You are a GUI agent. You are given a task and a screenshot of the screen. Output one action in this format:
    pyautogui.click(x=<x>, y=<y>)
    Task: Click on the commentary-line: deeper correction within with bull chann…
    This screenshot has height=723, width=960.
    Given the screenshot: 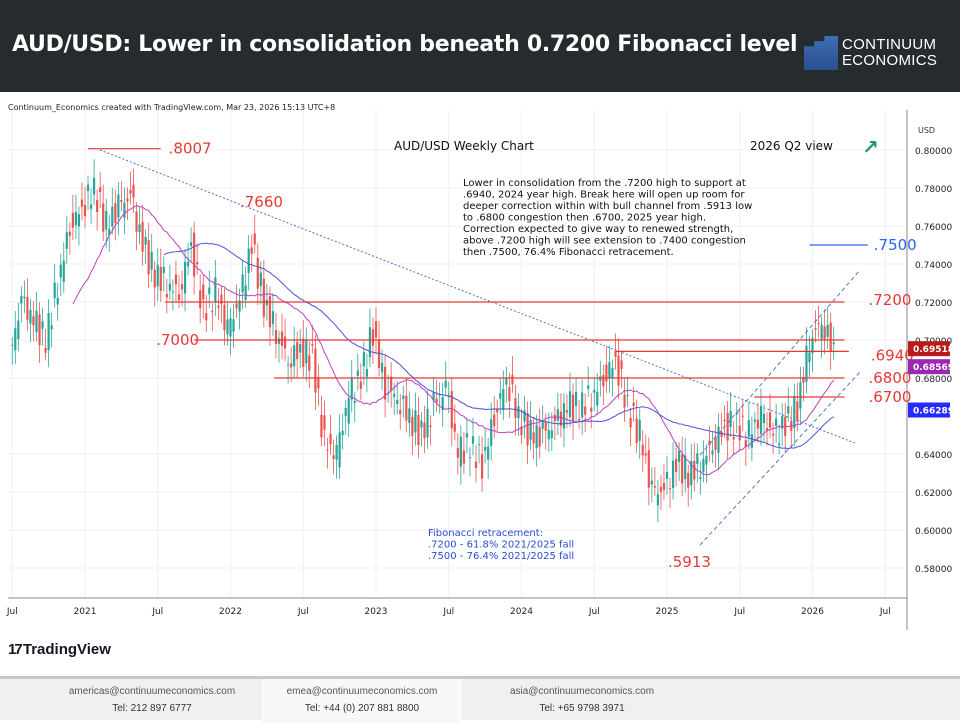 What is the action you would take?
    pyautogui.click(x=607, y=206)
    